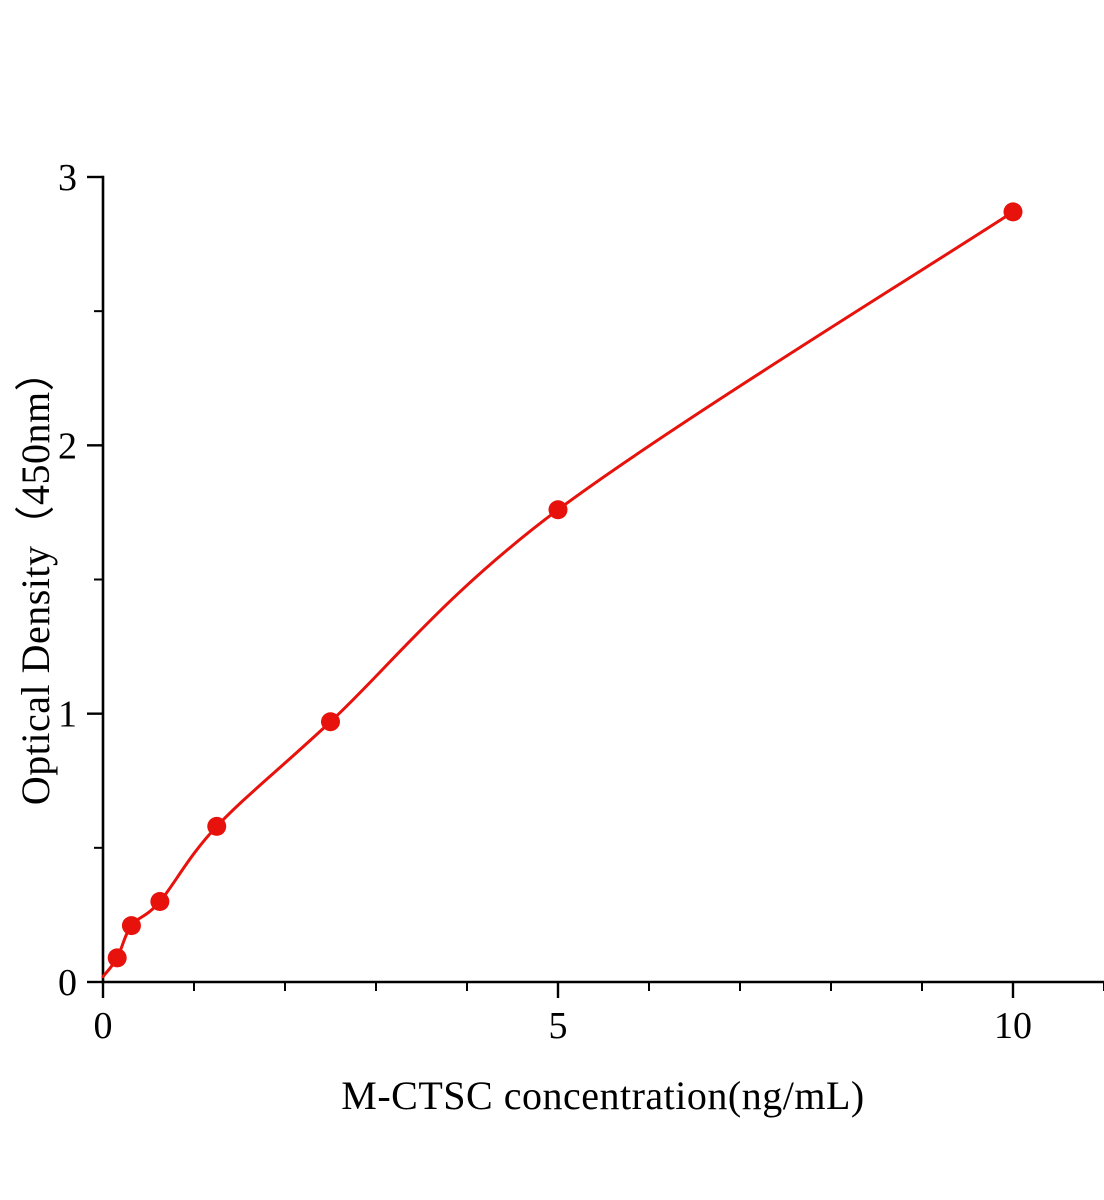 Image resolution: width=1104 pixels, height=1200 pixels. I want to click on y-axis-title: Optical Density（450nm）, so click(35, 578).